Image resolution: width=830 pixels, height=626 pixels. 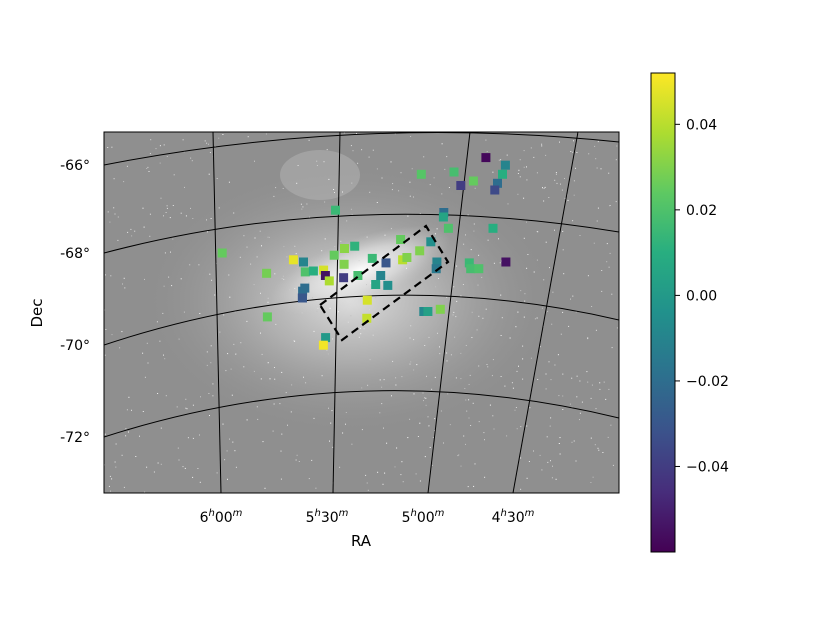 I want to click on data-points, so click(x=364, y=251).